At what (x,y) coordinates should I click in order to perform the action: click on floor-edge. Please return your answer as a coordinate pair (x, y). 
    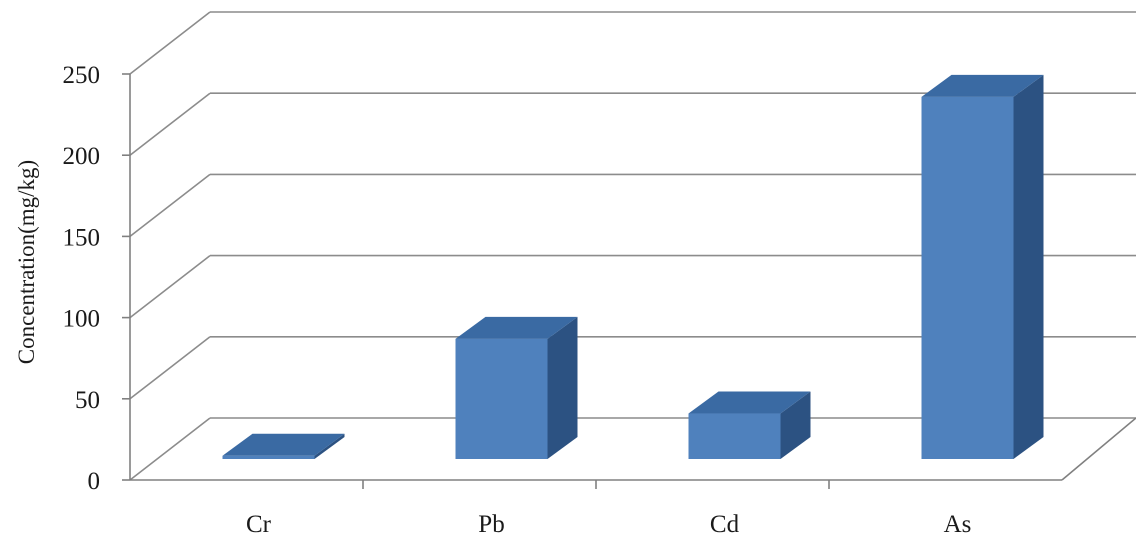
    Looking at the image, I should click on (1098, 449).